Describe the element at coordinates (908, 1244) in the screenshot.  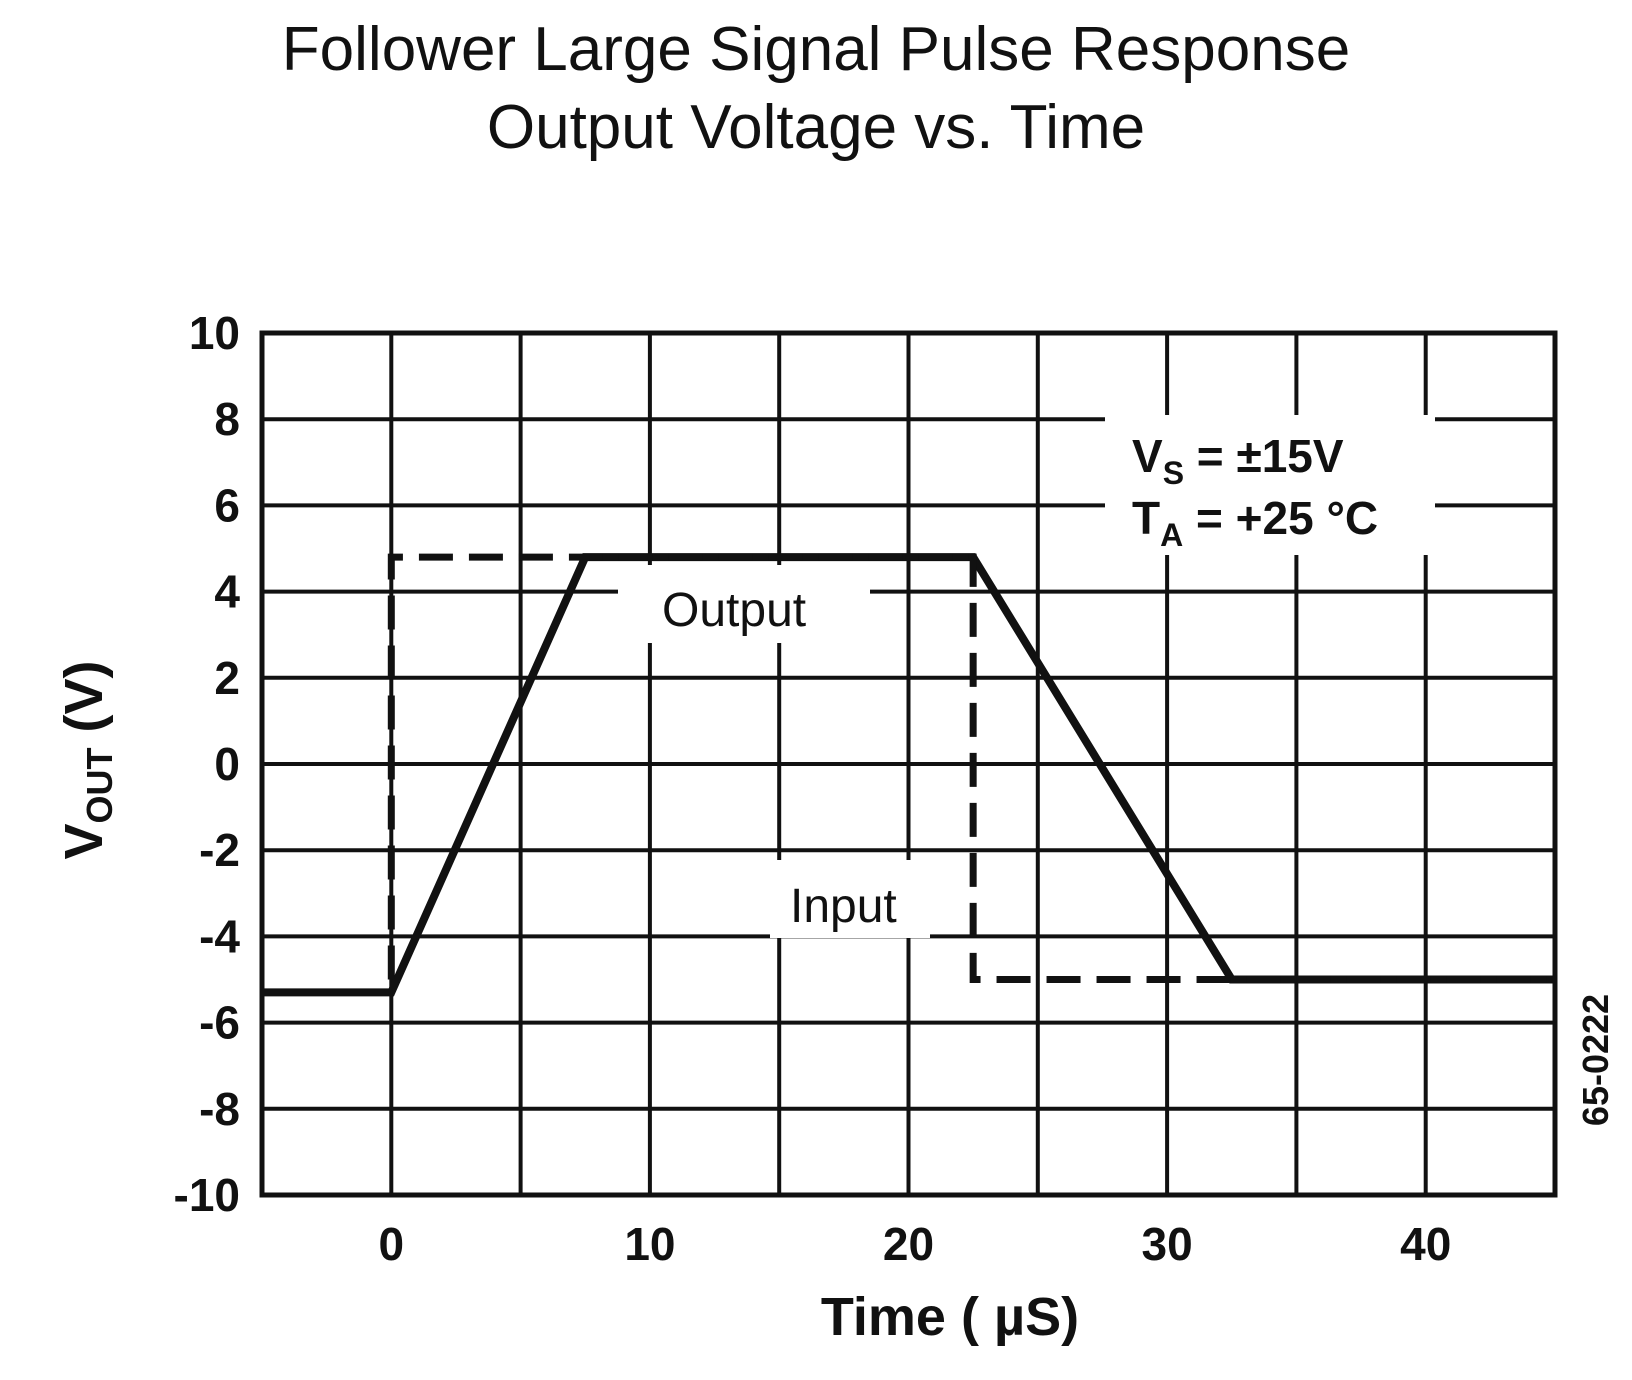
I see `x-tick-label: 20` at that location.